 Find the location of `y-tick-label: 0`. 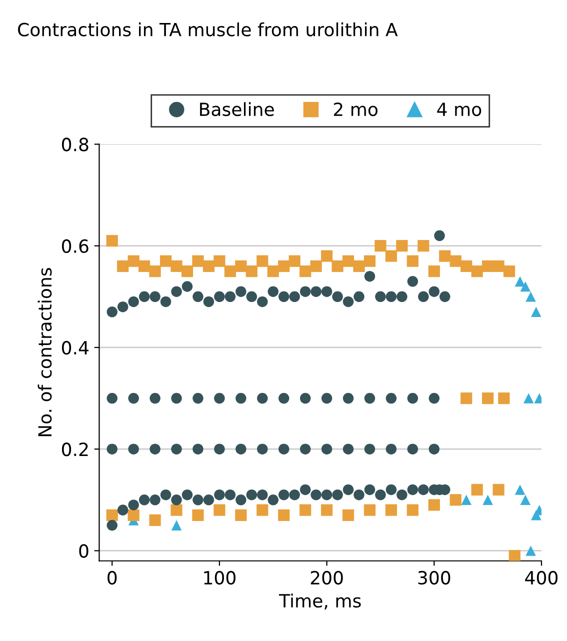

y-tick-label: 0 is located at coordinates (83, 551).